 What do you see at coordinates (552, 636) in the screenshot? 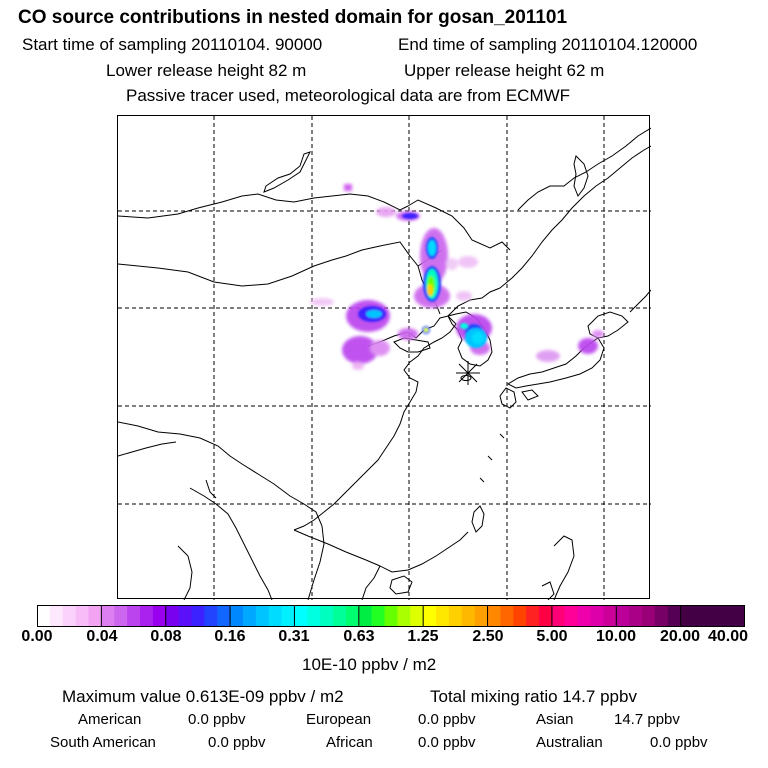
I see `colorbar-tick: 5.00` at bounding box center [552, 636].